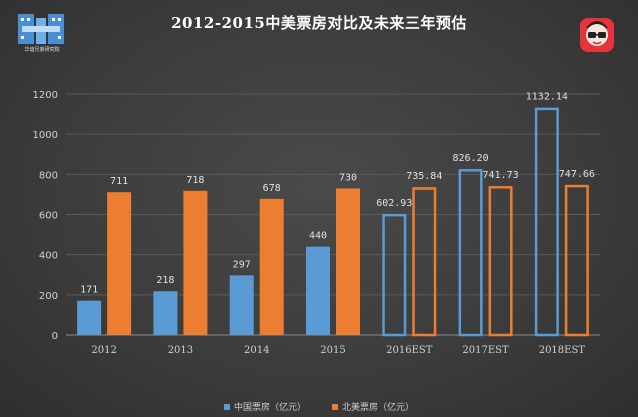  I want to click on x-tick-label: 2016EST, so click(409, 350).